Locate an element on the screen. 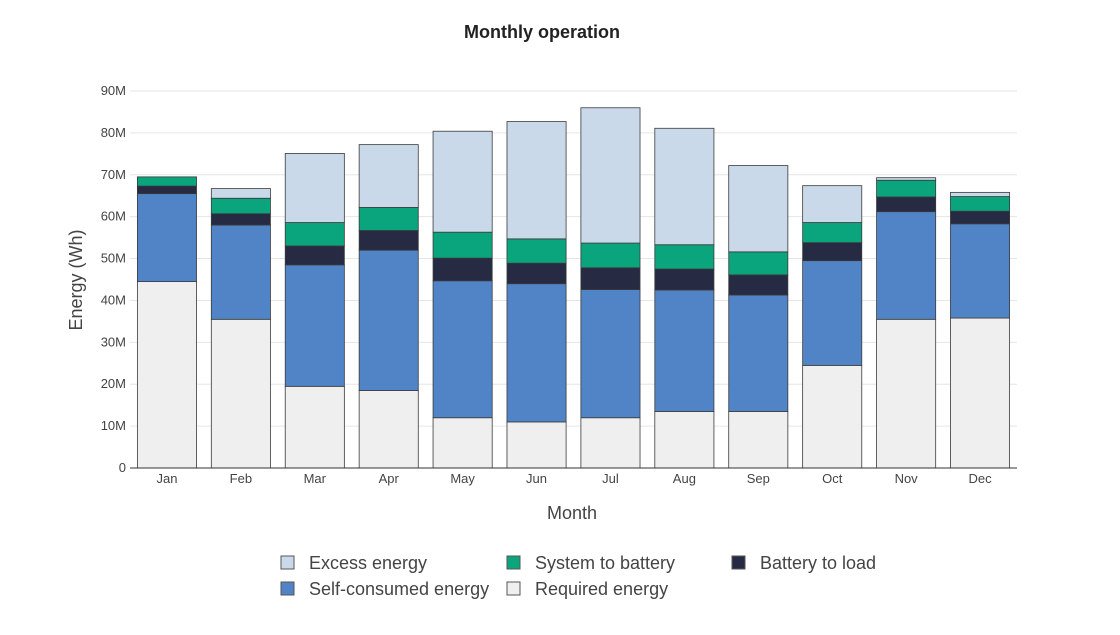 The height and width of the screenshot is (635, 1120). legend-label-system-to-battery: System to battery is located at coordinates (605, 563).